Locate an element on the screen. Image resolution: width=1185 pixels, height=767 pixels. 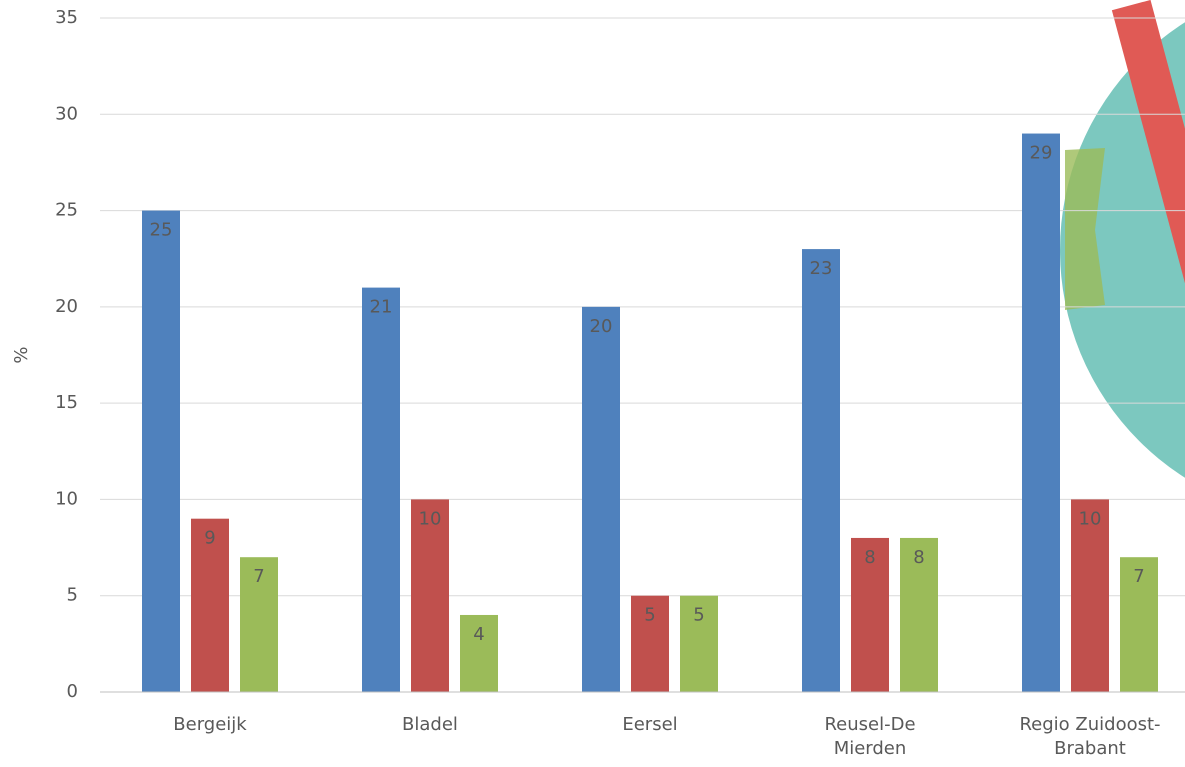
x-tick-label: Regio Zuidoost-Brabant is located at coordinates (1090, 736).